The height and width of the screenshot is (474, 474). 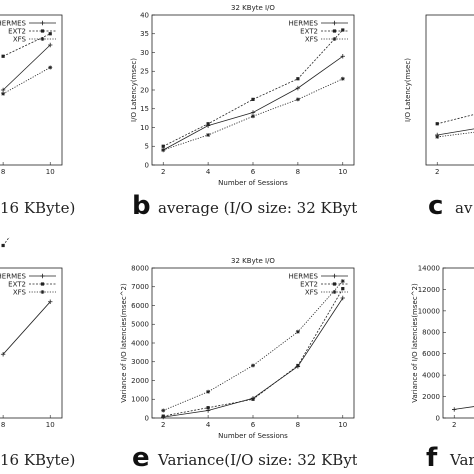 What do you see at coordinates (140, 362) in the screenshot?
I see `y-tick-label: 3000` at bounding box center [140, 362].